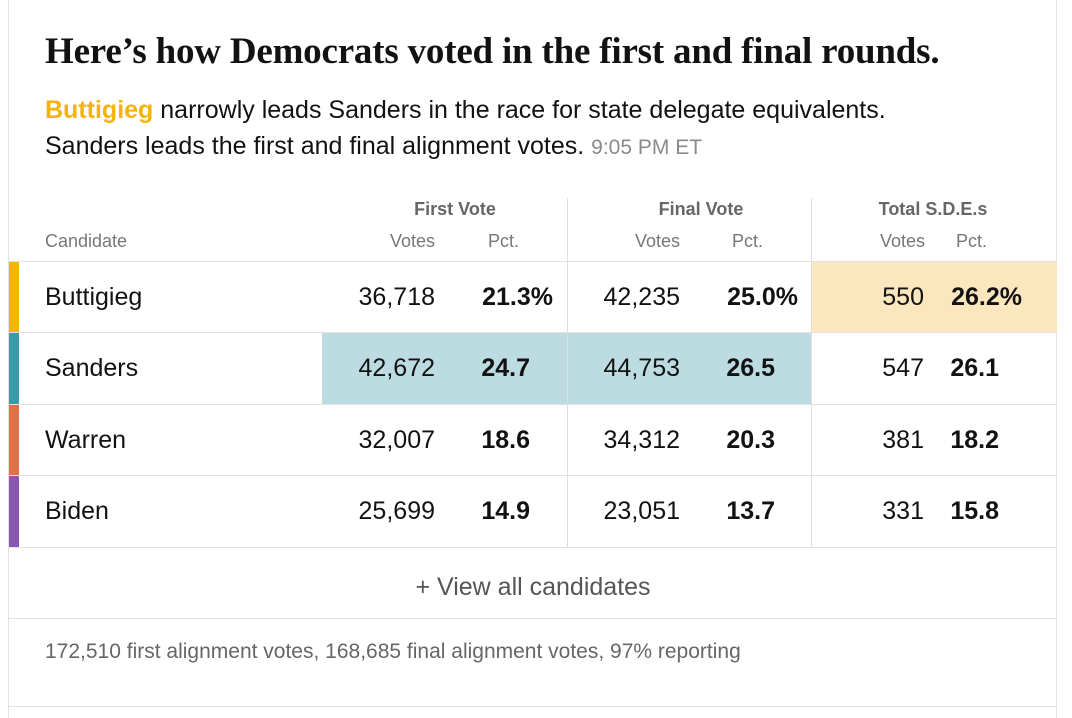 Image resolution: width=1072 pixels, height=718 pixels. I want to click on final-votes: 23,051, so click(641, 511).